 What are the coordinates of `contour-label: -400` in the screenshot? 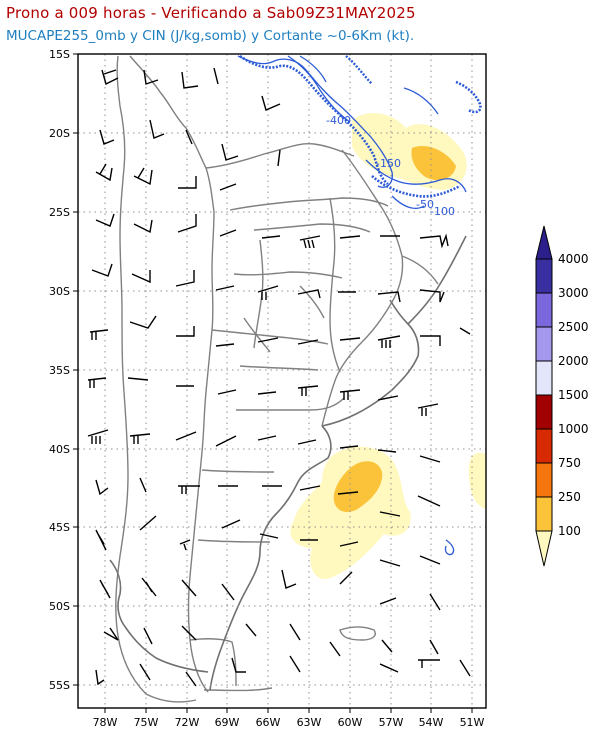 It's located at (338, 120).